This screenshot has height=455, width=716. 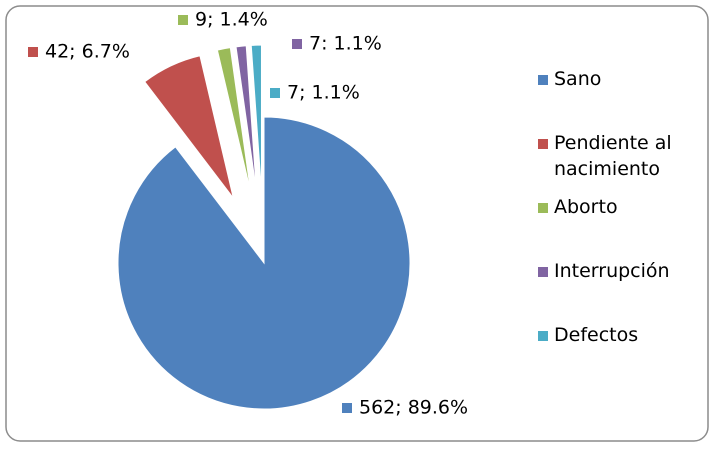 What do you see at coordinates (623, 98) in the screenshot?
I see `legend-item: Sano` at bounding box center [623, 98].